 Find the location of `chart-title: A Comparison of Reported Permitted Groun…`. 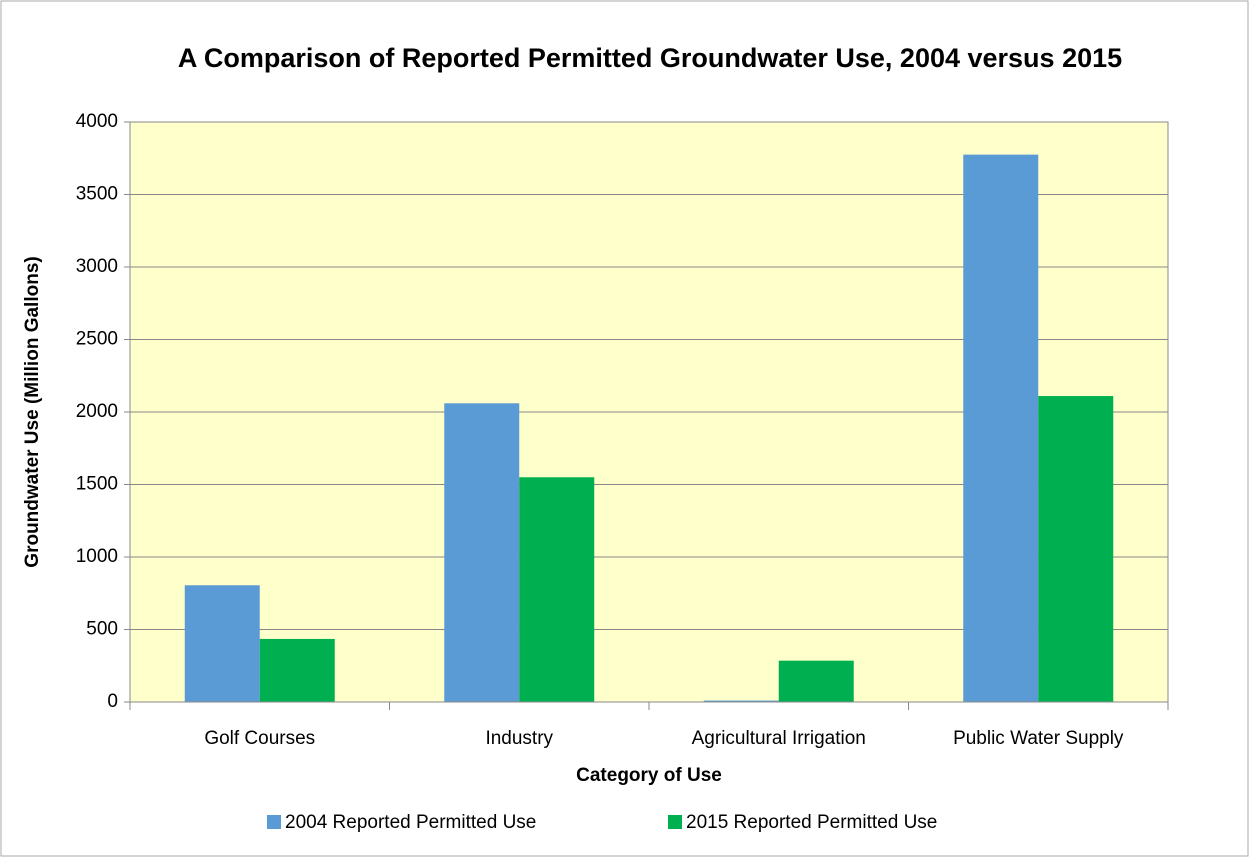

chart-title: A Comparison of Reported Permitted Groun… is located at coordinates (650, 58).